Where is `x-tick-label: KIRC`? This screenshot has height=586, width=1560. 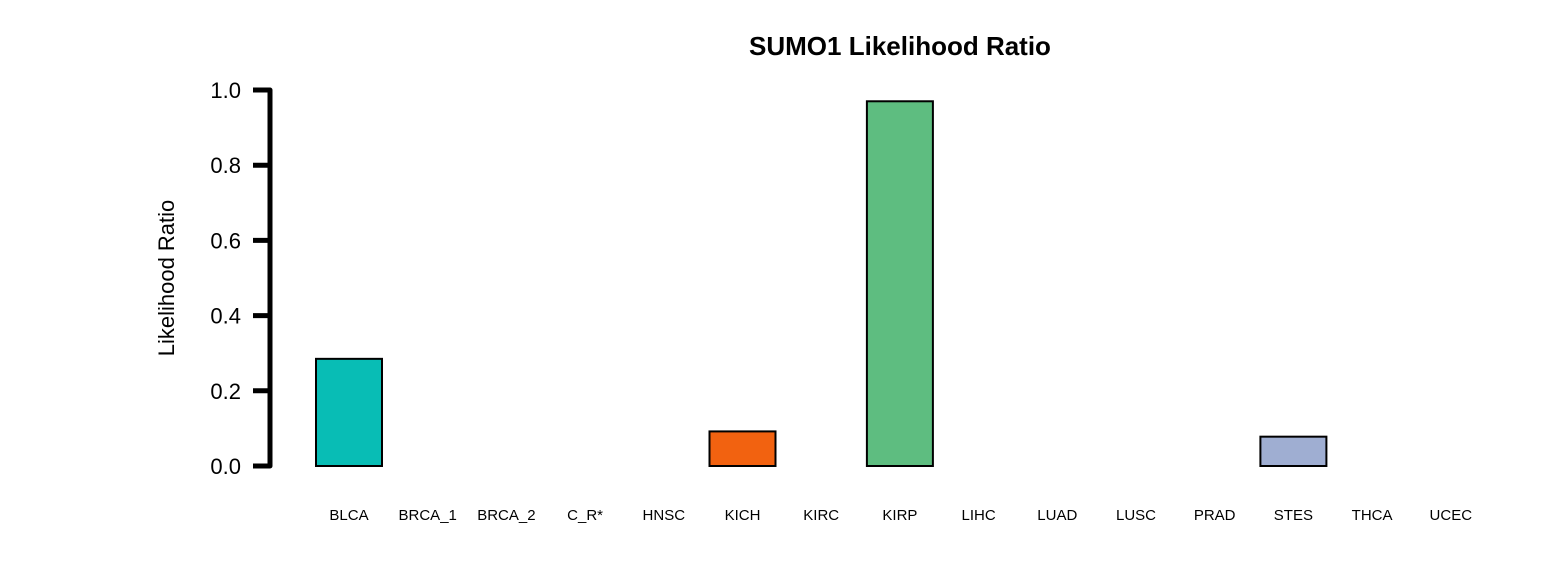
x-tick-label: KIRC is located at coordinates (821, 515).